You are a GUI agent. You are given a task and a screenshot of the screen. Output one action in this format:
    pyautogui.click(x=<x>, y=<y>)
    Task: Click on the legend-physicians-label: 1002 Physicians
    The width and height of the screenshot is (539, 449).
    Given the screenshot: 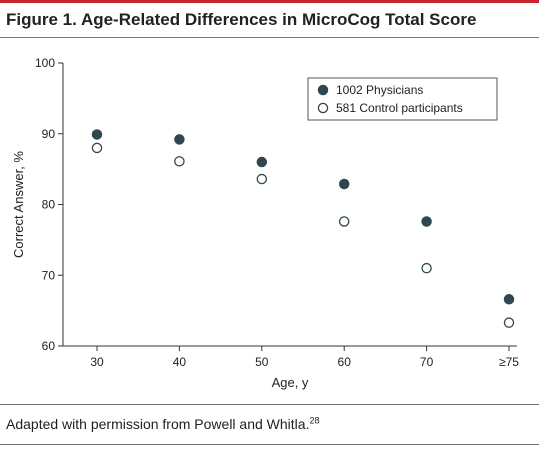 What is the action you would take?
    pyautogui.click(x=379, y=90)
    